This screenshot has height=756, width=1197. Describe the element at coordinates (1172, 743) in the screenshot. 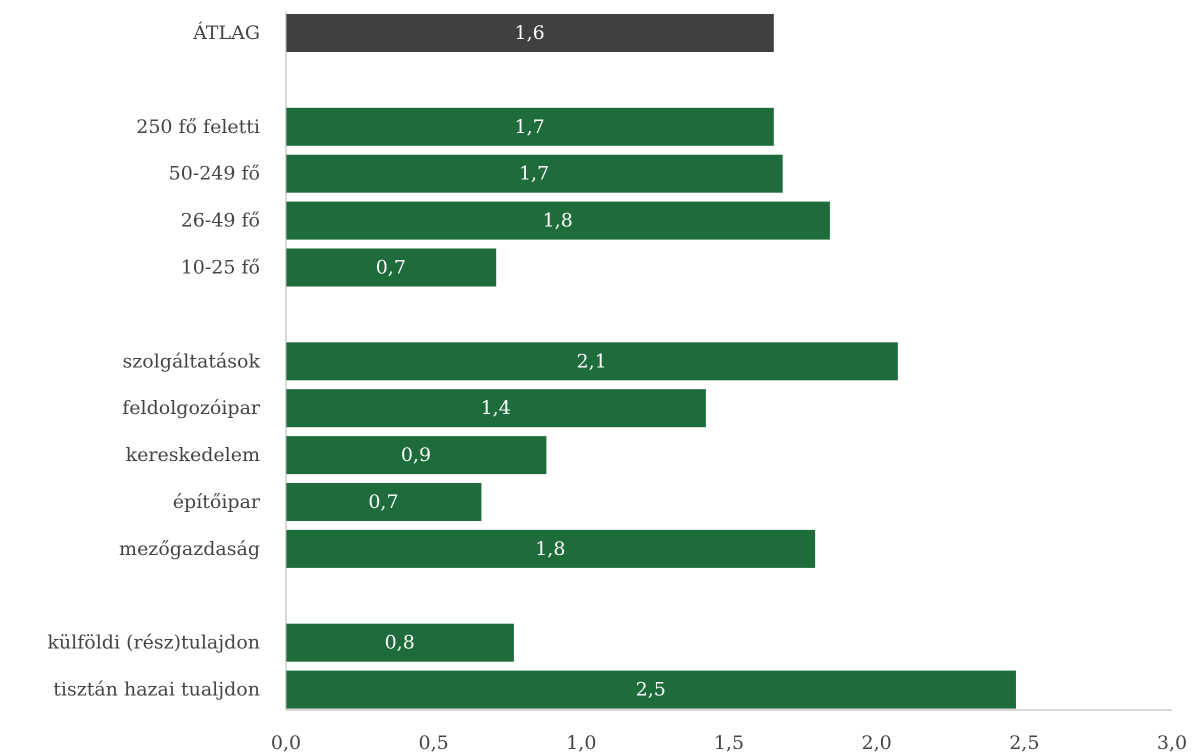

I see `x-tick-label-6: 3,0` at that location.